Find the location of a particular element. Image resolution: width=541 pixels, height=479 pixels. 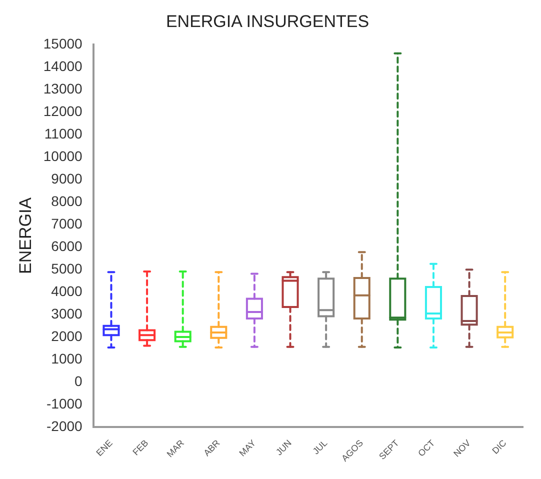

y-tick-label: 2000 is located at coordinates (67, 336).